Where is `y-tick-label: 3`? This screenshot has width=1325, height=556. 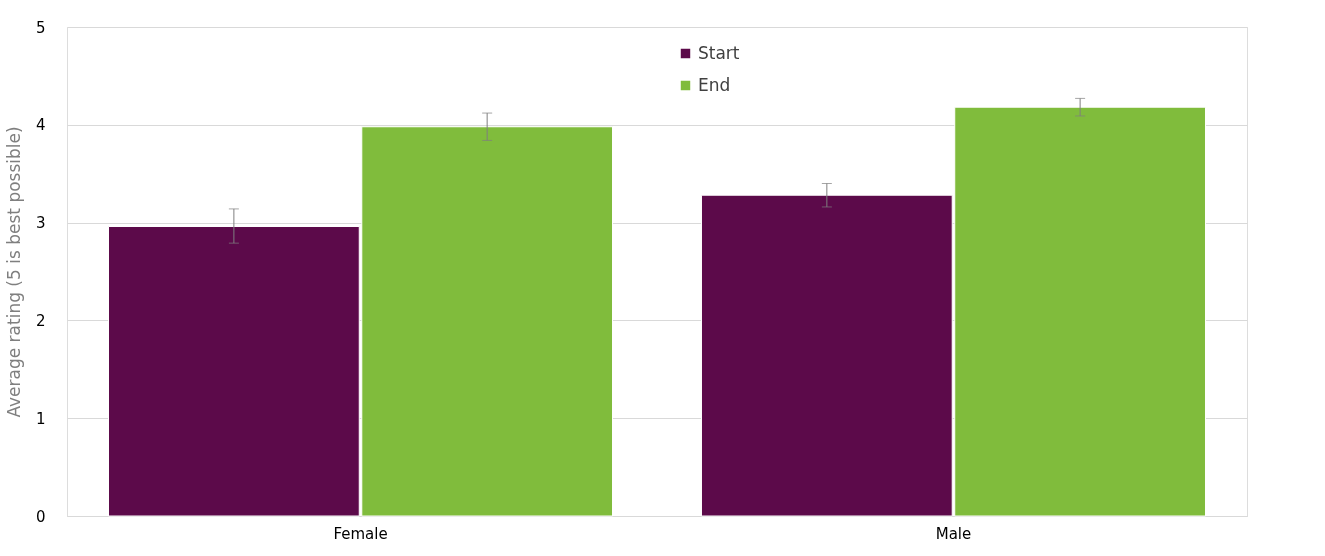 y-tick-label: 3 is located at coordinates (40, 223).